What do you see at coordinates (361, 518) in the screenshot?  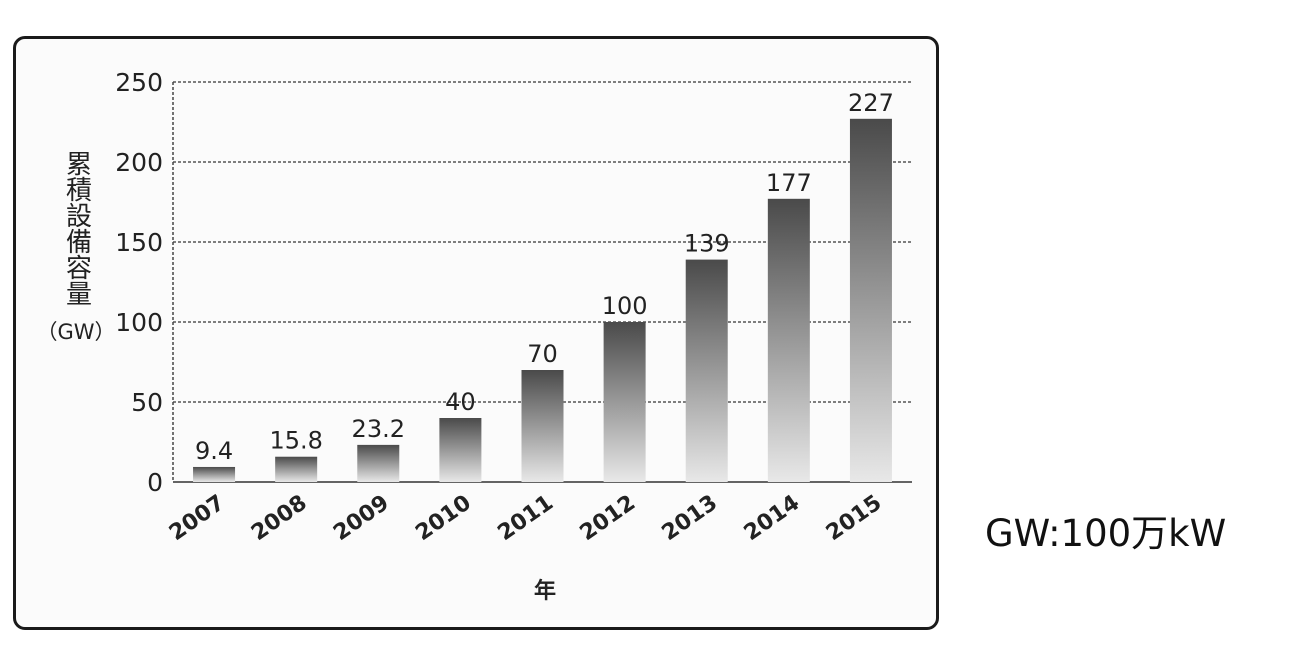 I see `x-tick-label-2009: 2009` at bounding box center [361, 518].